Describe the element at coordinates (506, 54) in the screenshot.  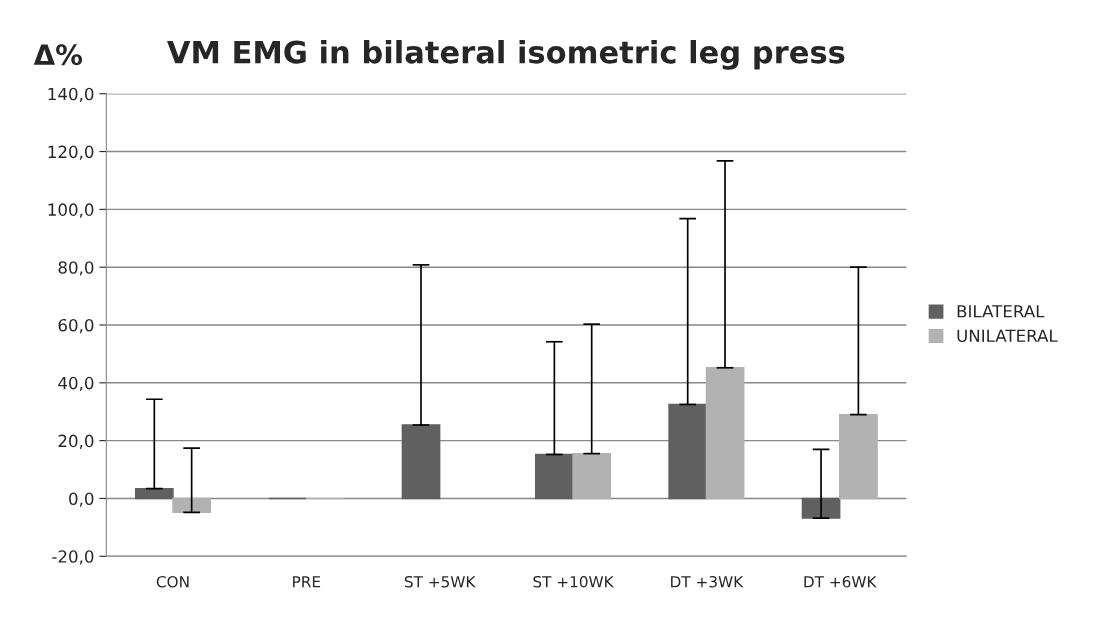
I see `chart-title: VM EMG in bilateral isometric leg press` at that location.